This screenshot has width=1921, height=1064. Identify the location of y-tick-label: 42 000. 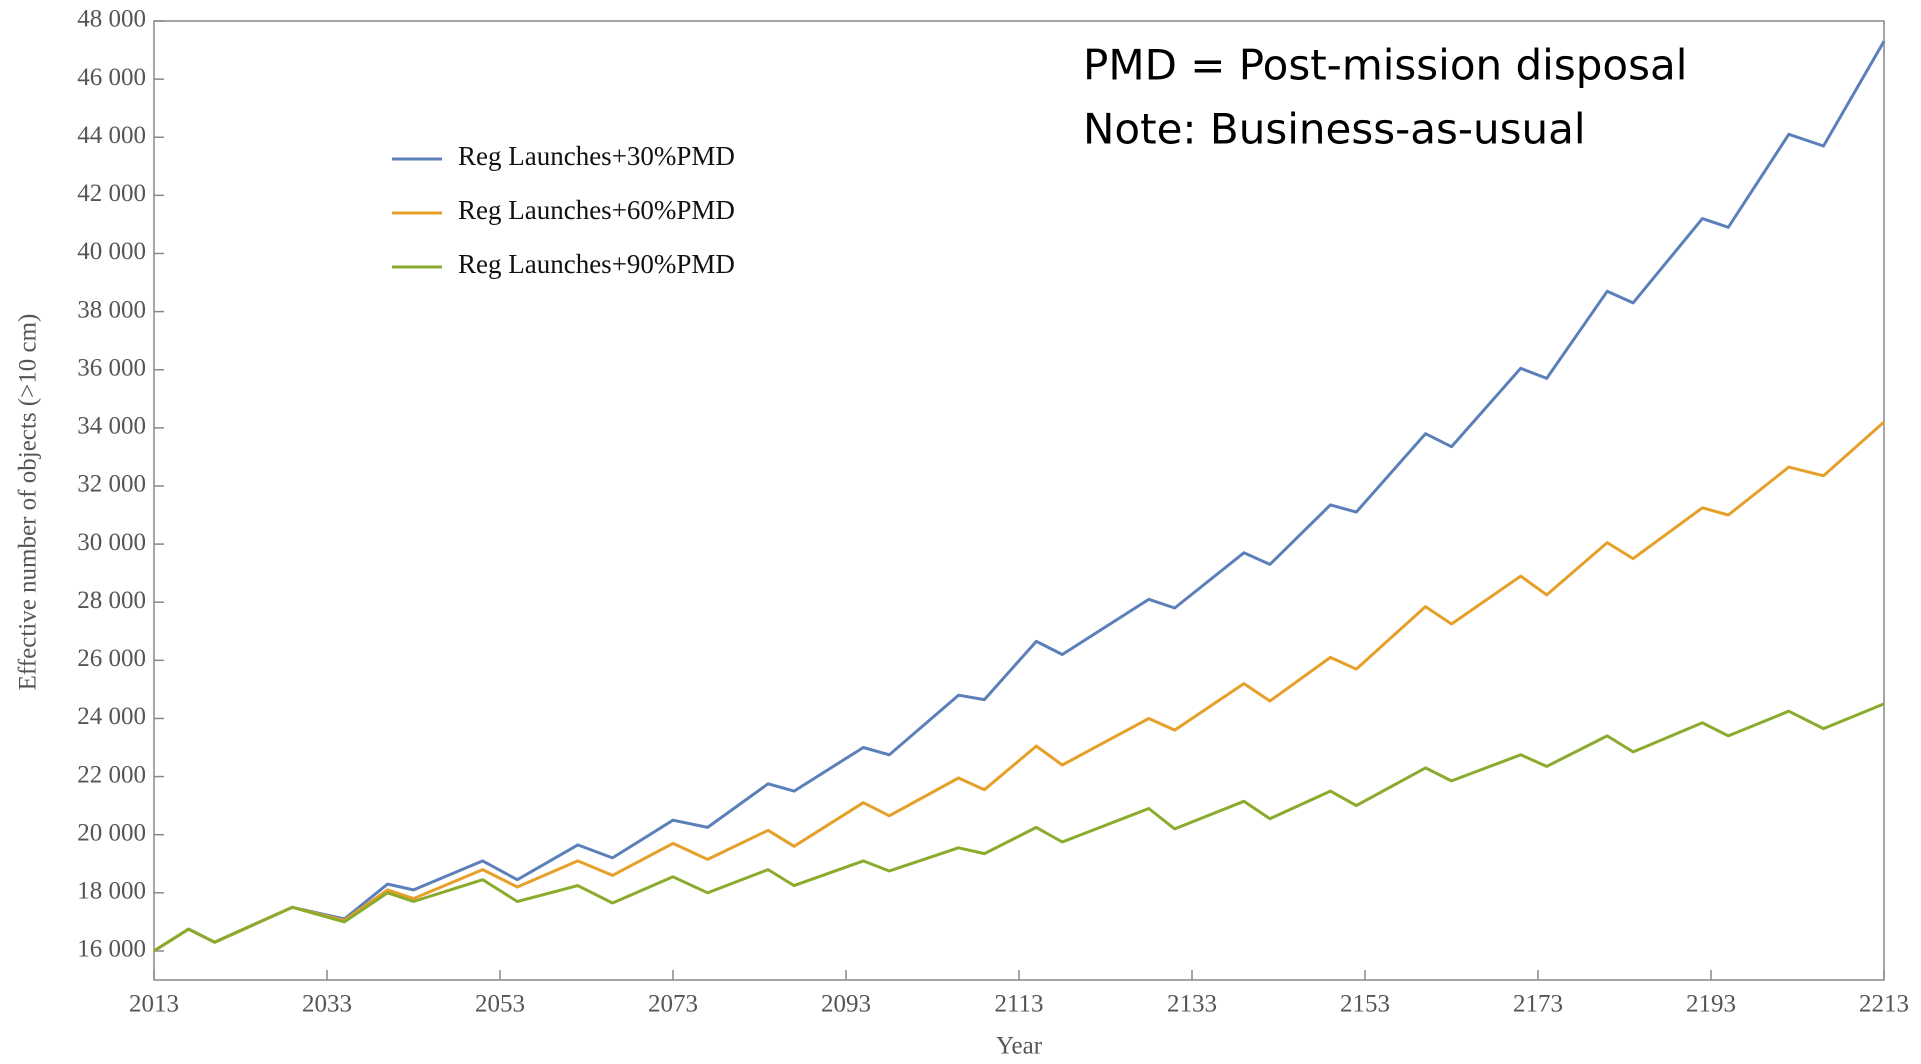
(111, 193).